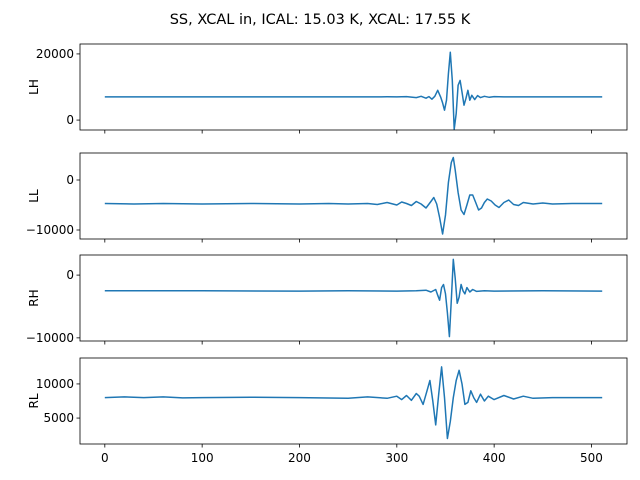  What do you see at coordinates (55, 54) in the screenshot?
I see `y-tick-label: 20000` at bounding box center [55, 54].